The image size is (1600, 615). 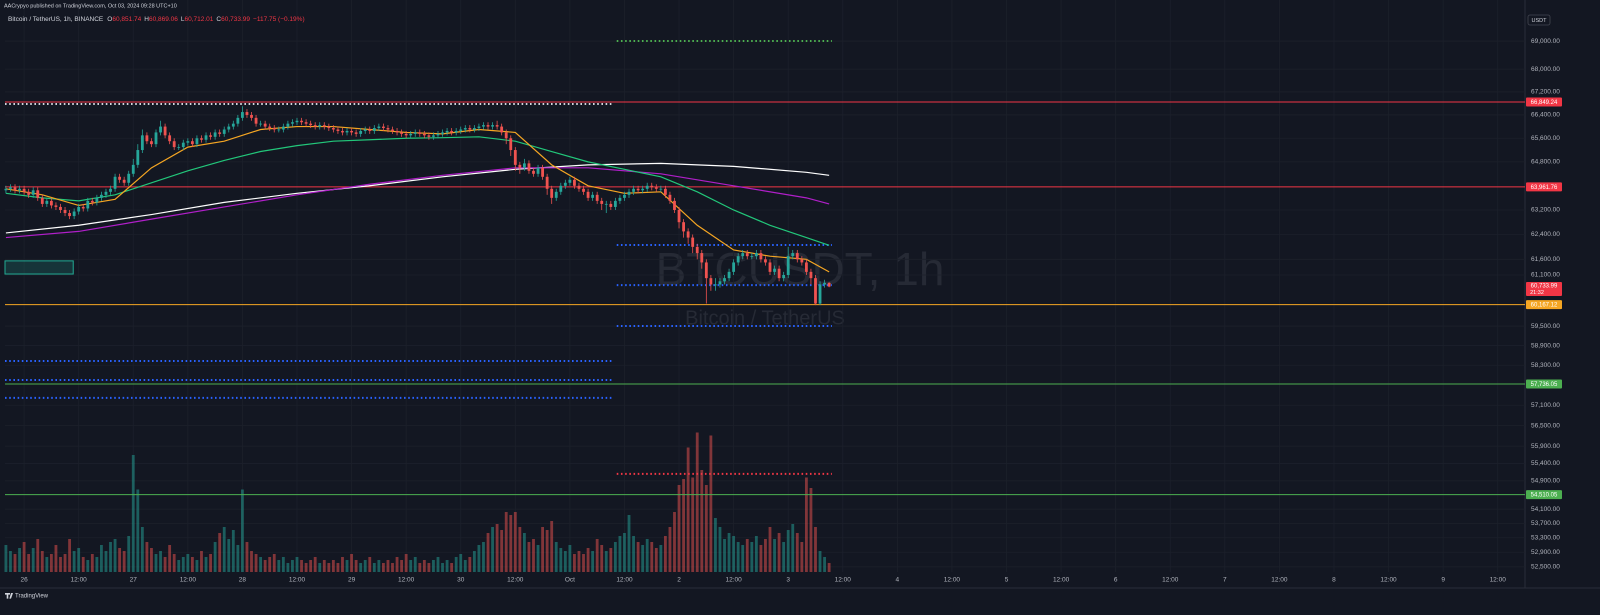 What do you see at coordinates (235, 19) in the screenshot?
I see `ohlc-value: 60,733.99` at bounding box center [235, 19].